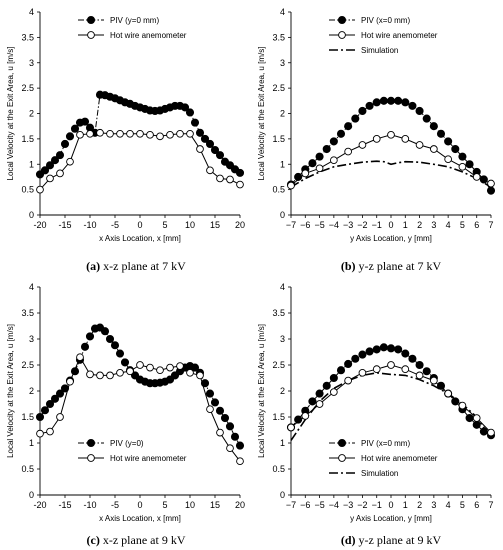  Describe the element at coordinates (31, 495) in the screenshot. I see `y-tick-label: 0` at that location.